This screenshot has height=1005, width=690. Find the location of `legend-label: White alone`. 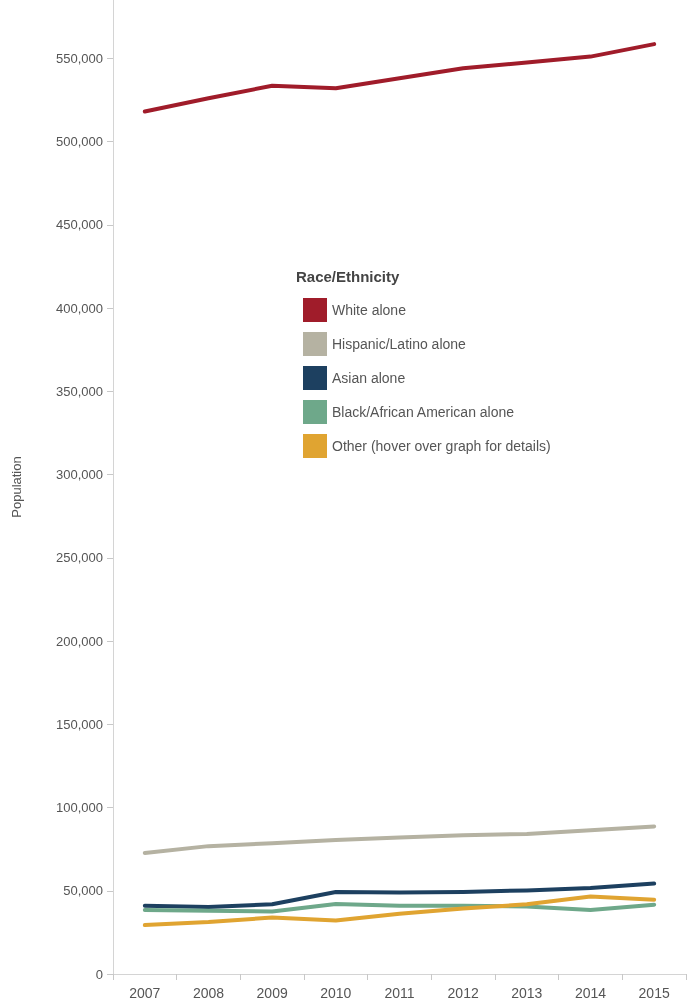

legend-label: White alone is located at coordinates (369, 310).